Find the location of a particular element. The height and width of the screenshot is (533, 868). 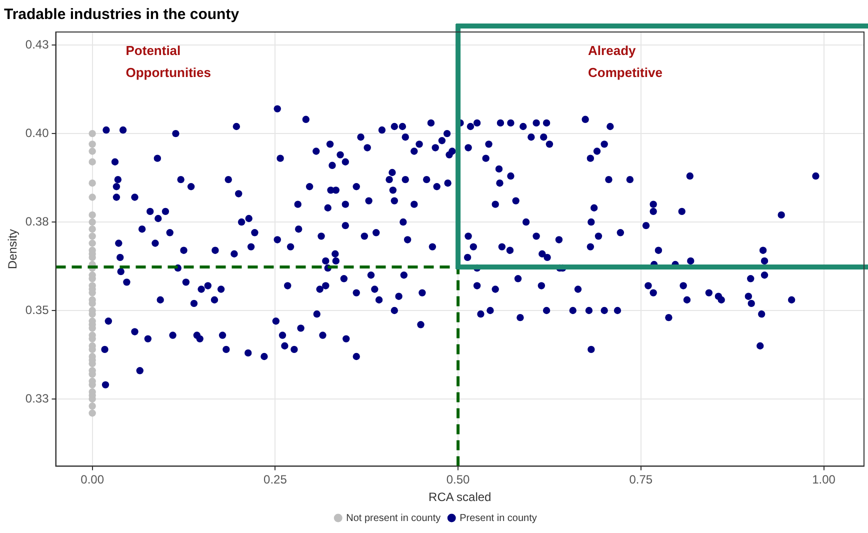

x-tick-label: 0.75 is located at coordinates (641, 479).